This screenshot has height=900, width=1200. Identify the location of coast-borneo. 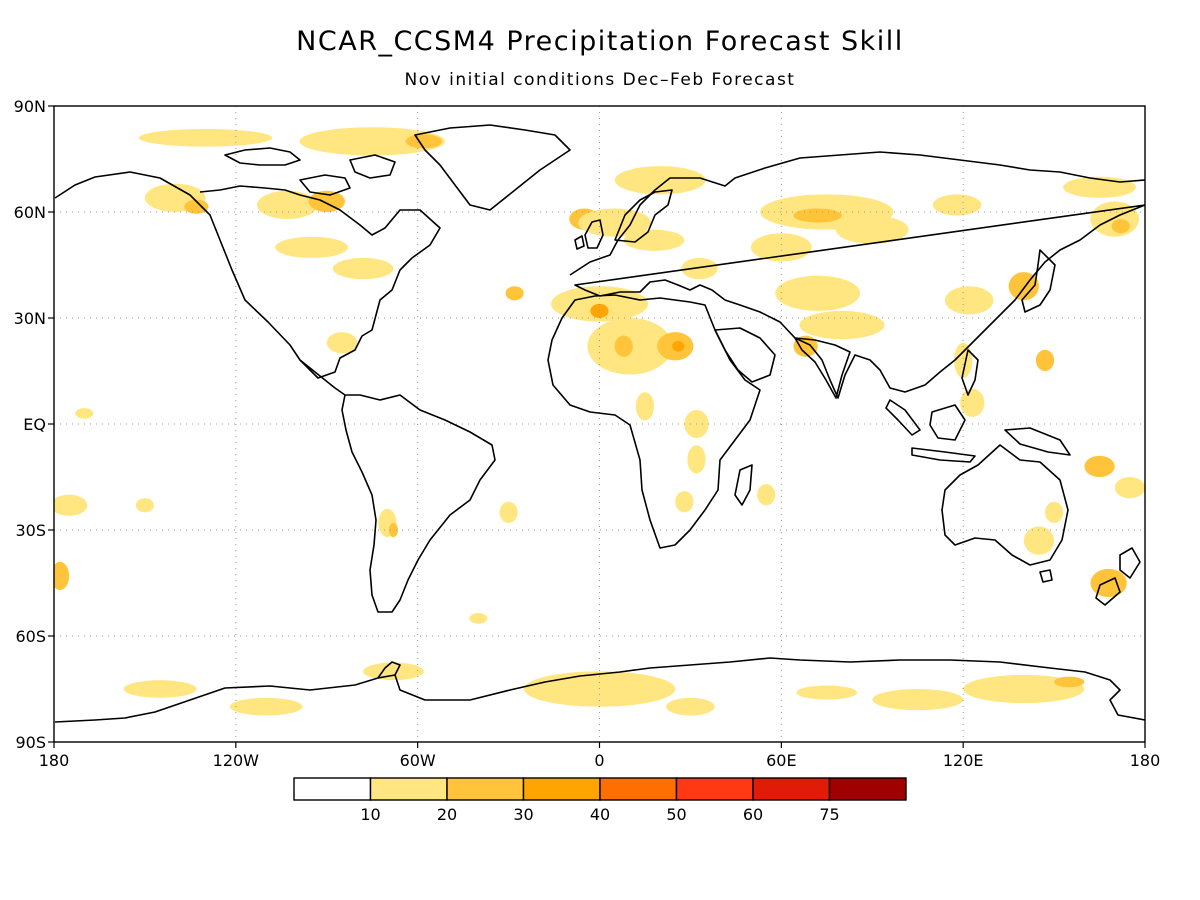
(947, 422).